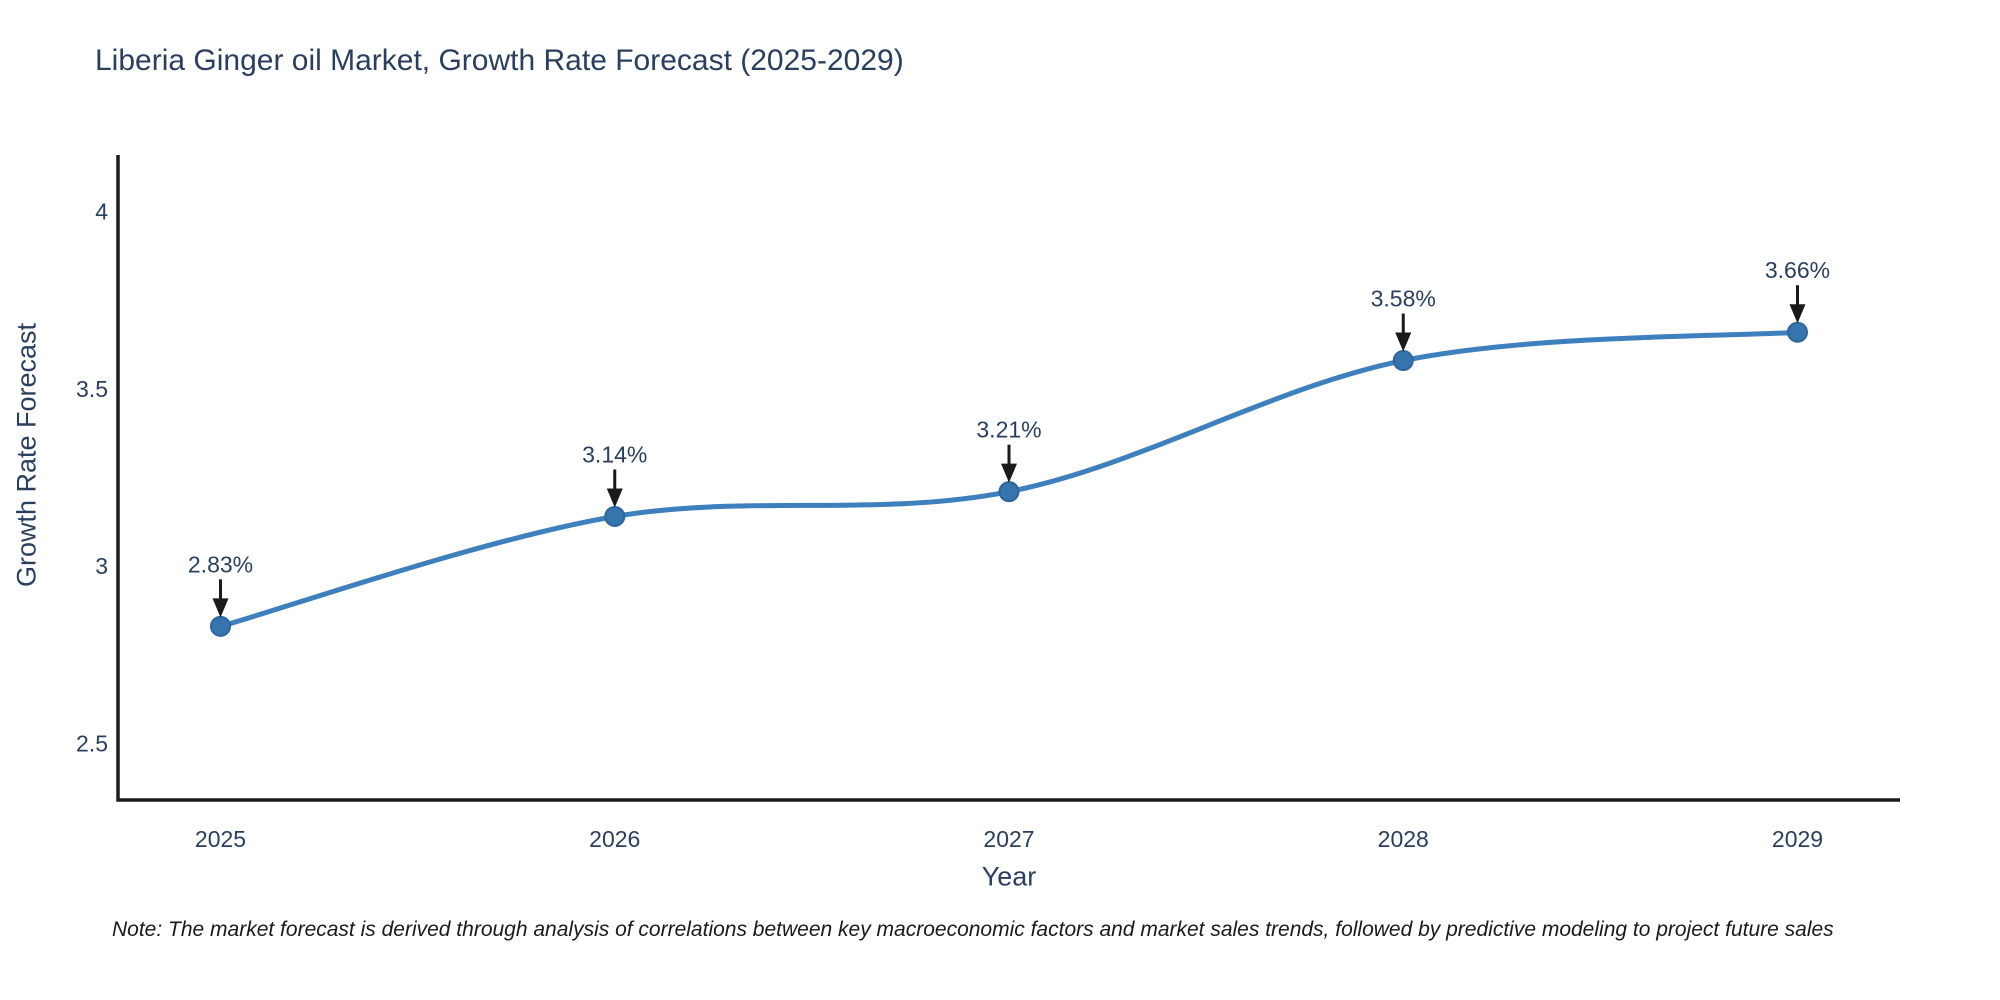  Describe the element at coordinates (614, 474) in the screenshot. I see `point-annotation: 3.14%` at that location.